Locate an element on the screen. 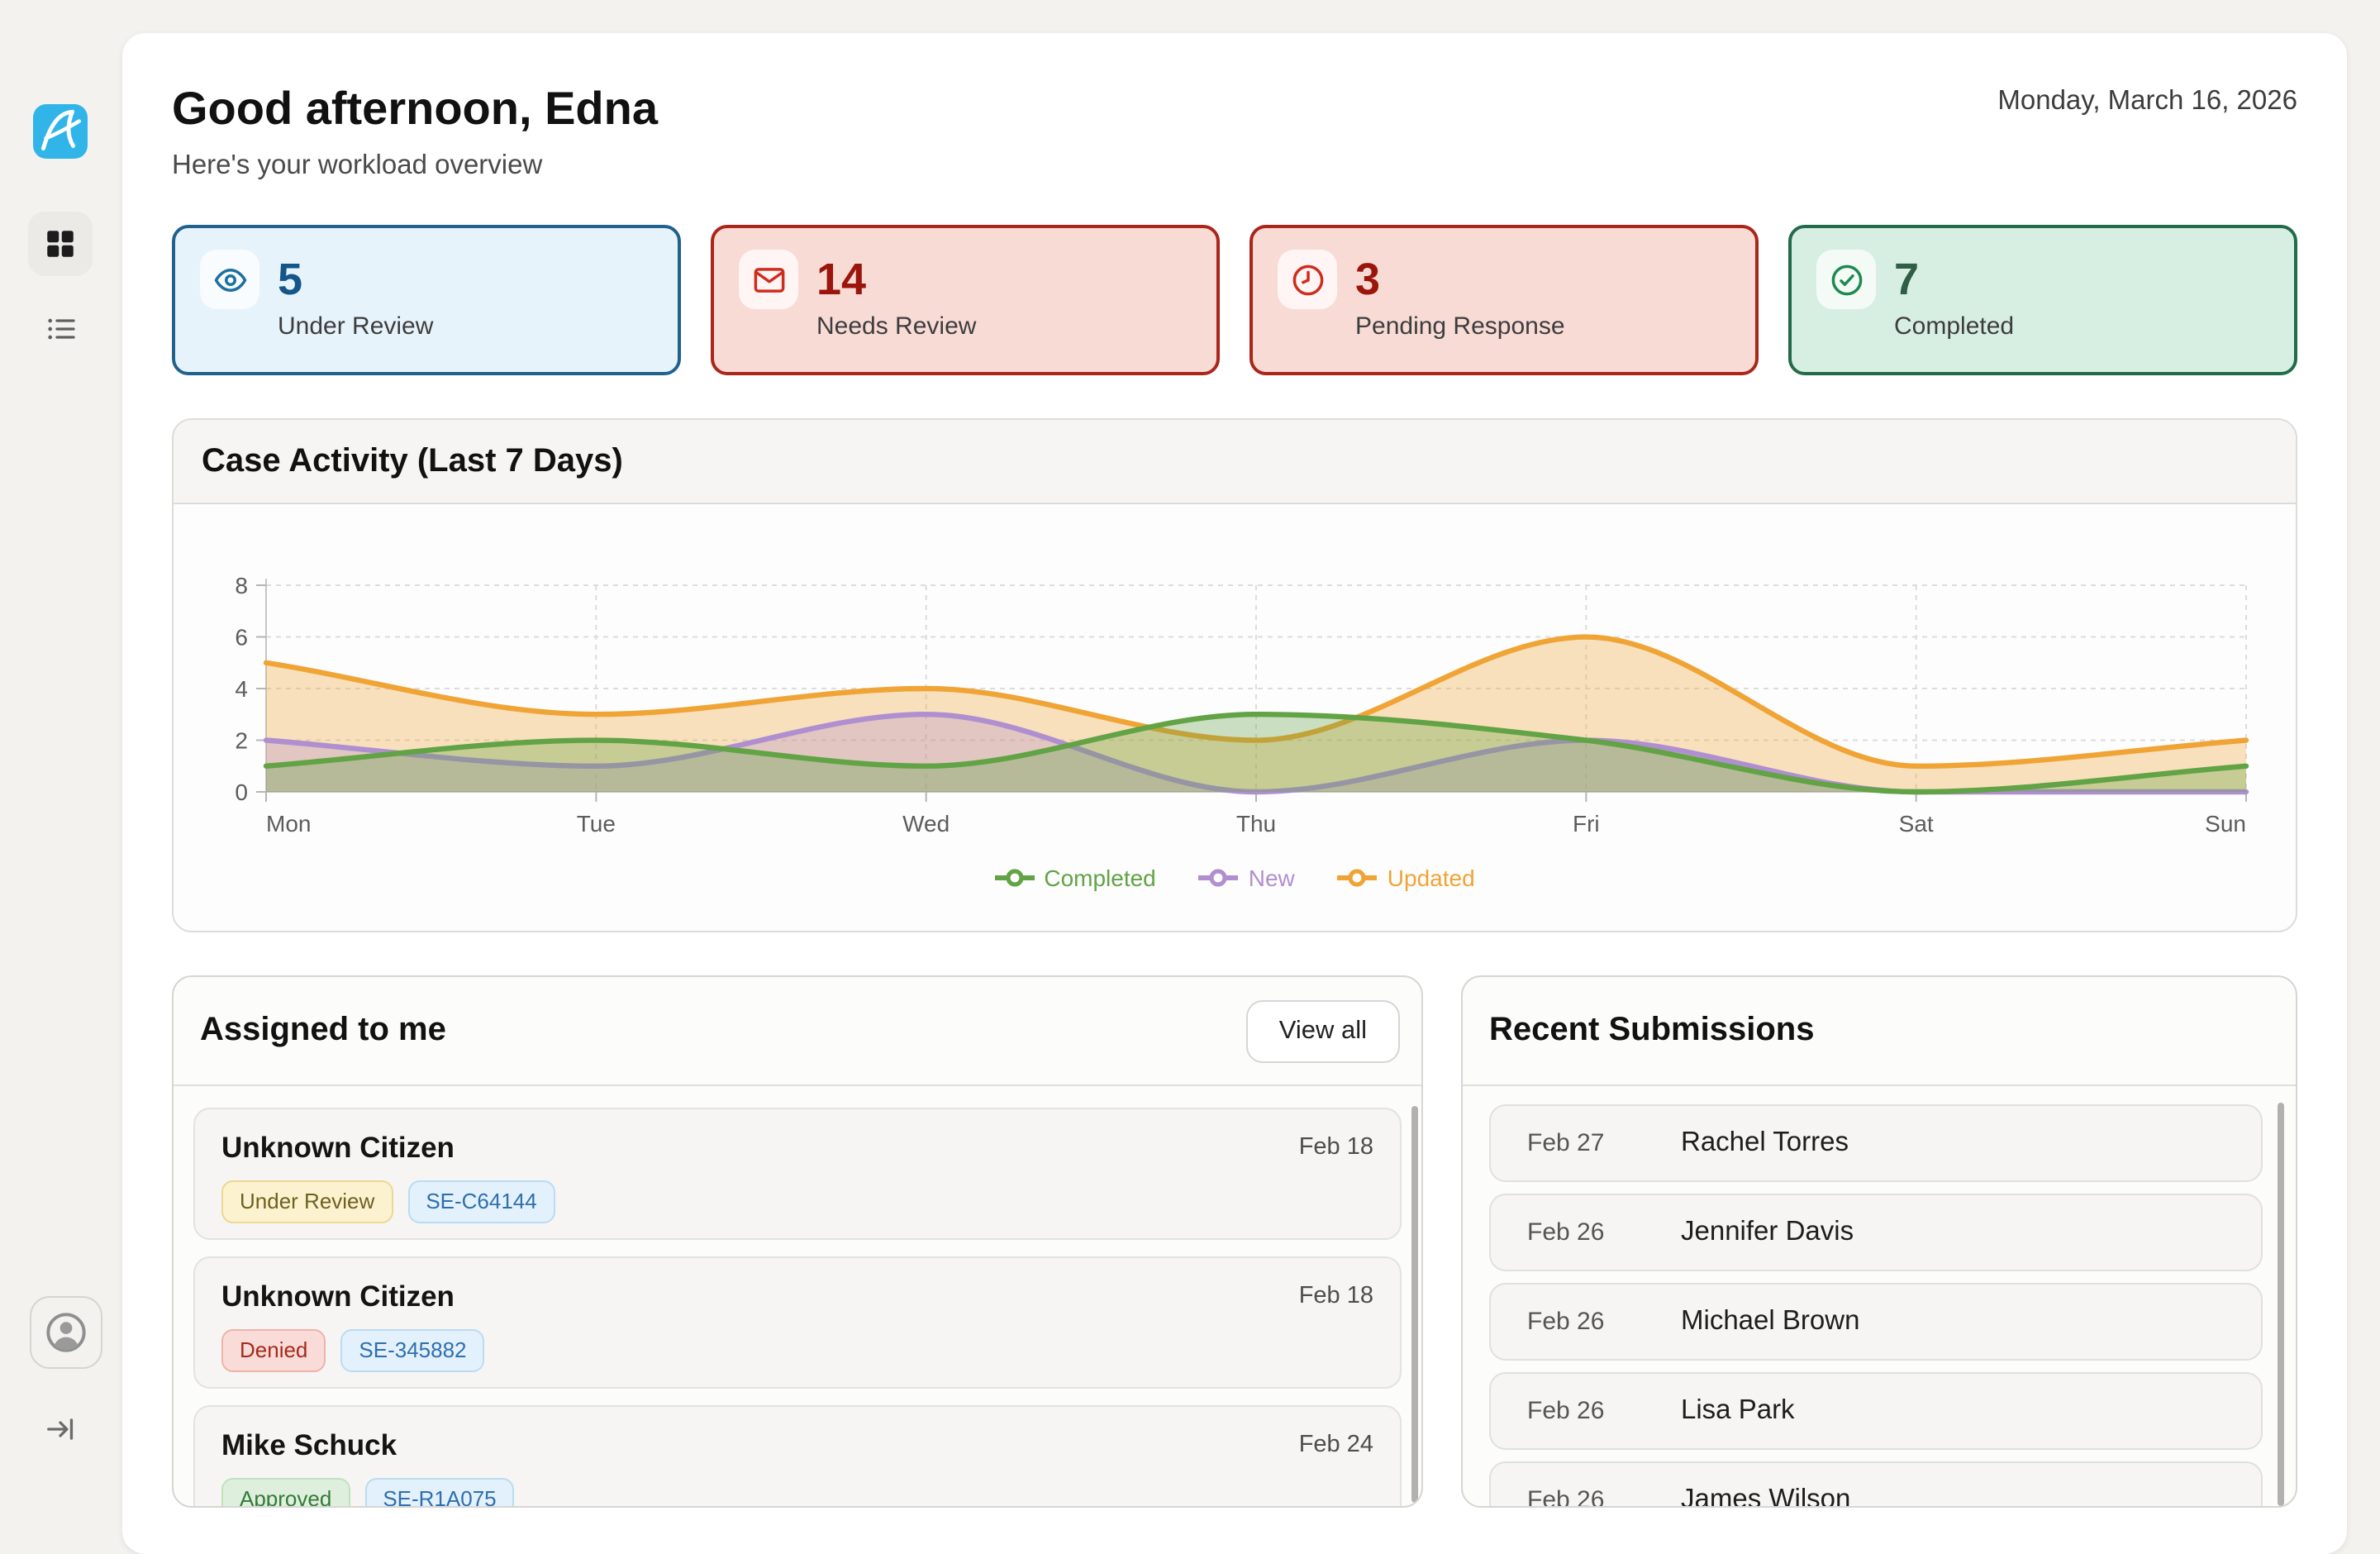 The height and width of the screenshot is (1554, 2380). stat-value: 7 is located at coordinates (1907, 279).